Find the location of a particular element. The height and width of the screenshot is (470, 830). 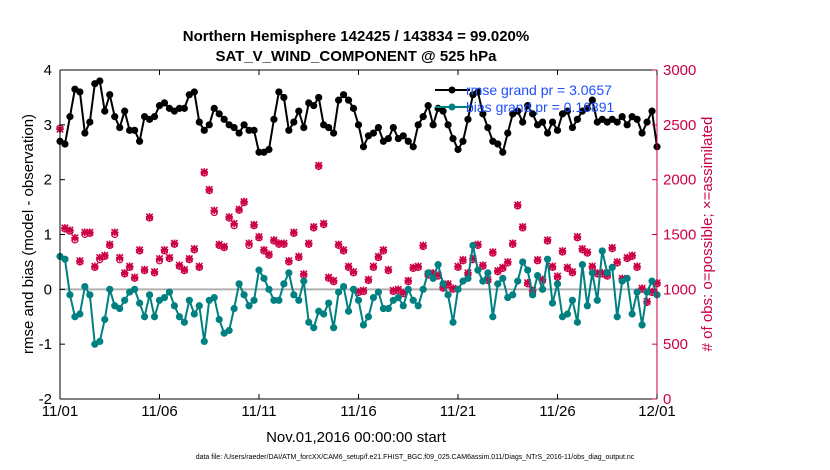

left-y-axis-ticks: -2 -1 0 1 2 3 4 is located at coordinates (52, 235).